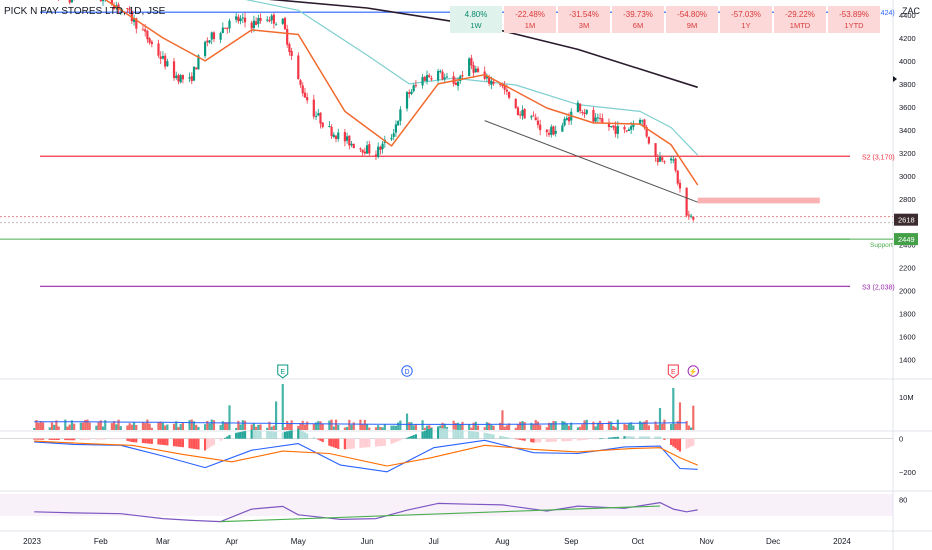  Describe the element at coordinates (746, 14) in the screenshot. I see `performance-value: -57.03%` at that location.